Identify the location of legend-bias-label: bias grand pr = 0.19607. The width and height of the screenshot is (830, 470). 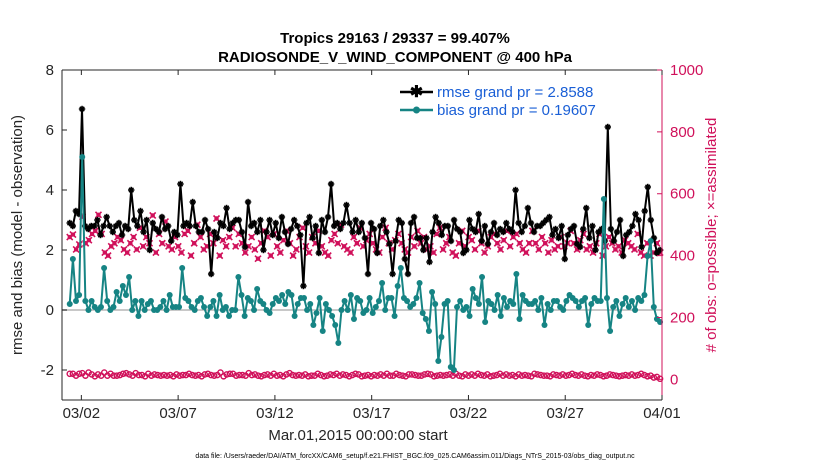
(516, 110).